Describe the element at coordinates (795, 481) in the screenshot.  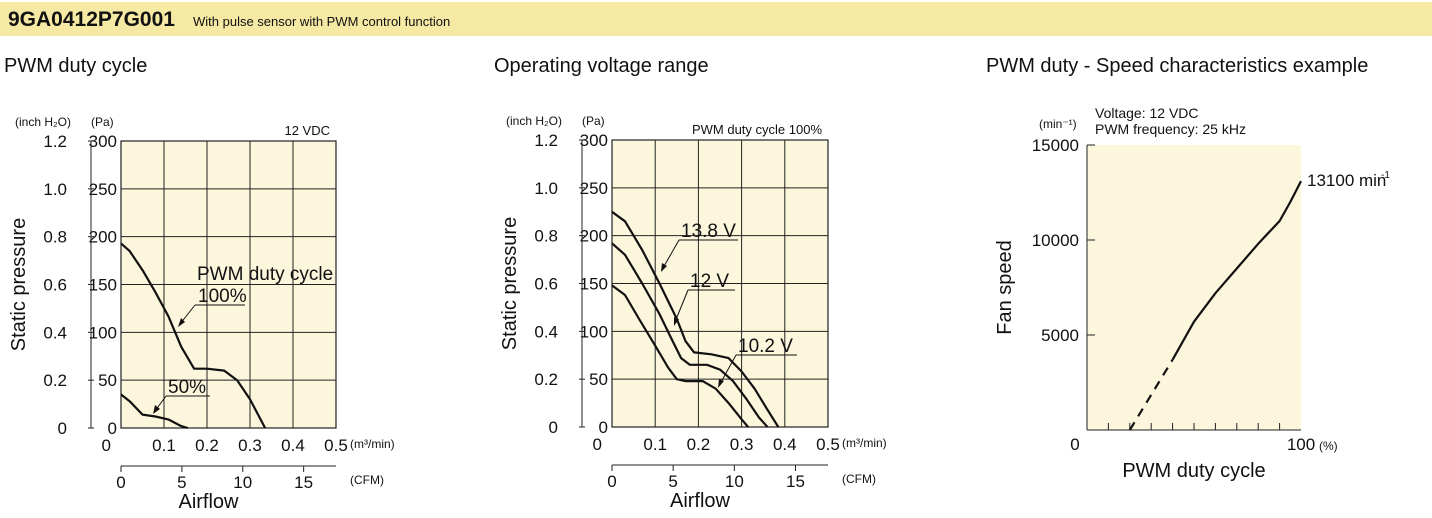
I see `chart2-x-tick-cfm: 15` at that location.